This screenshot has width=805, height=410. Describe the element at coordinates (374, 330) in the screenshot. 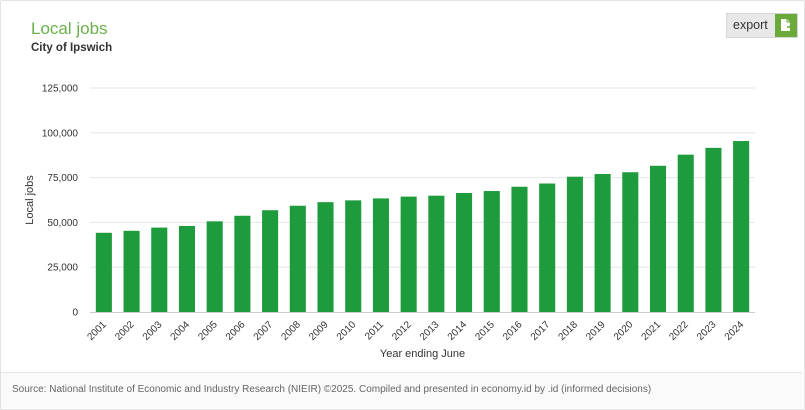

I see `x-tick-label: 2011` at that location.